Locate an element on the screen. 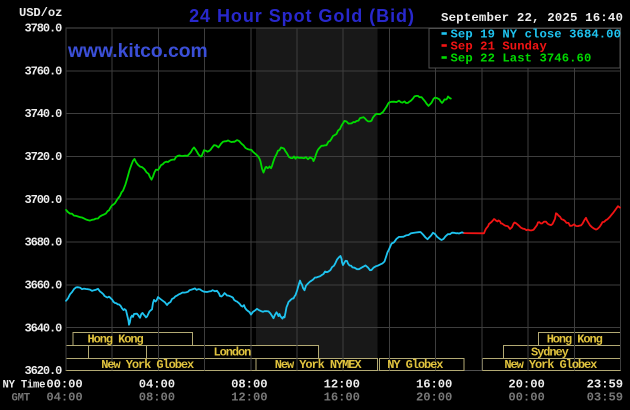 The width and height of the screenshot is (630, 410). svg-text: NY Time is located at coordinates (24, 386).